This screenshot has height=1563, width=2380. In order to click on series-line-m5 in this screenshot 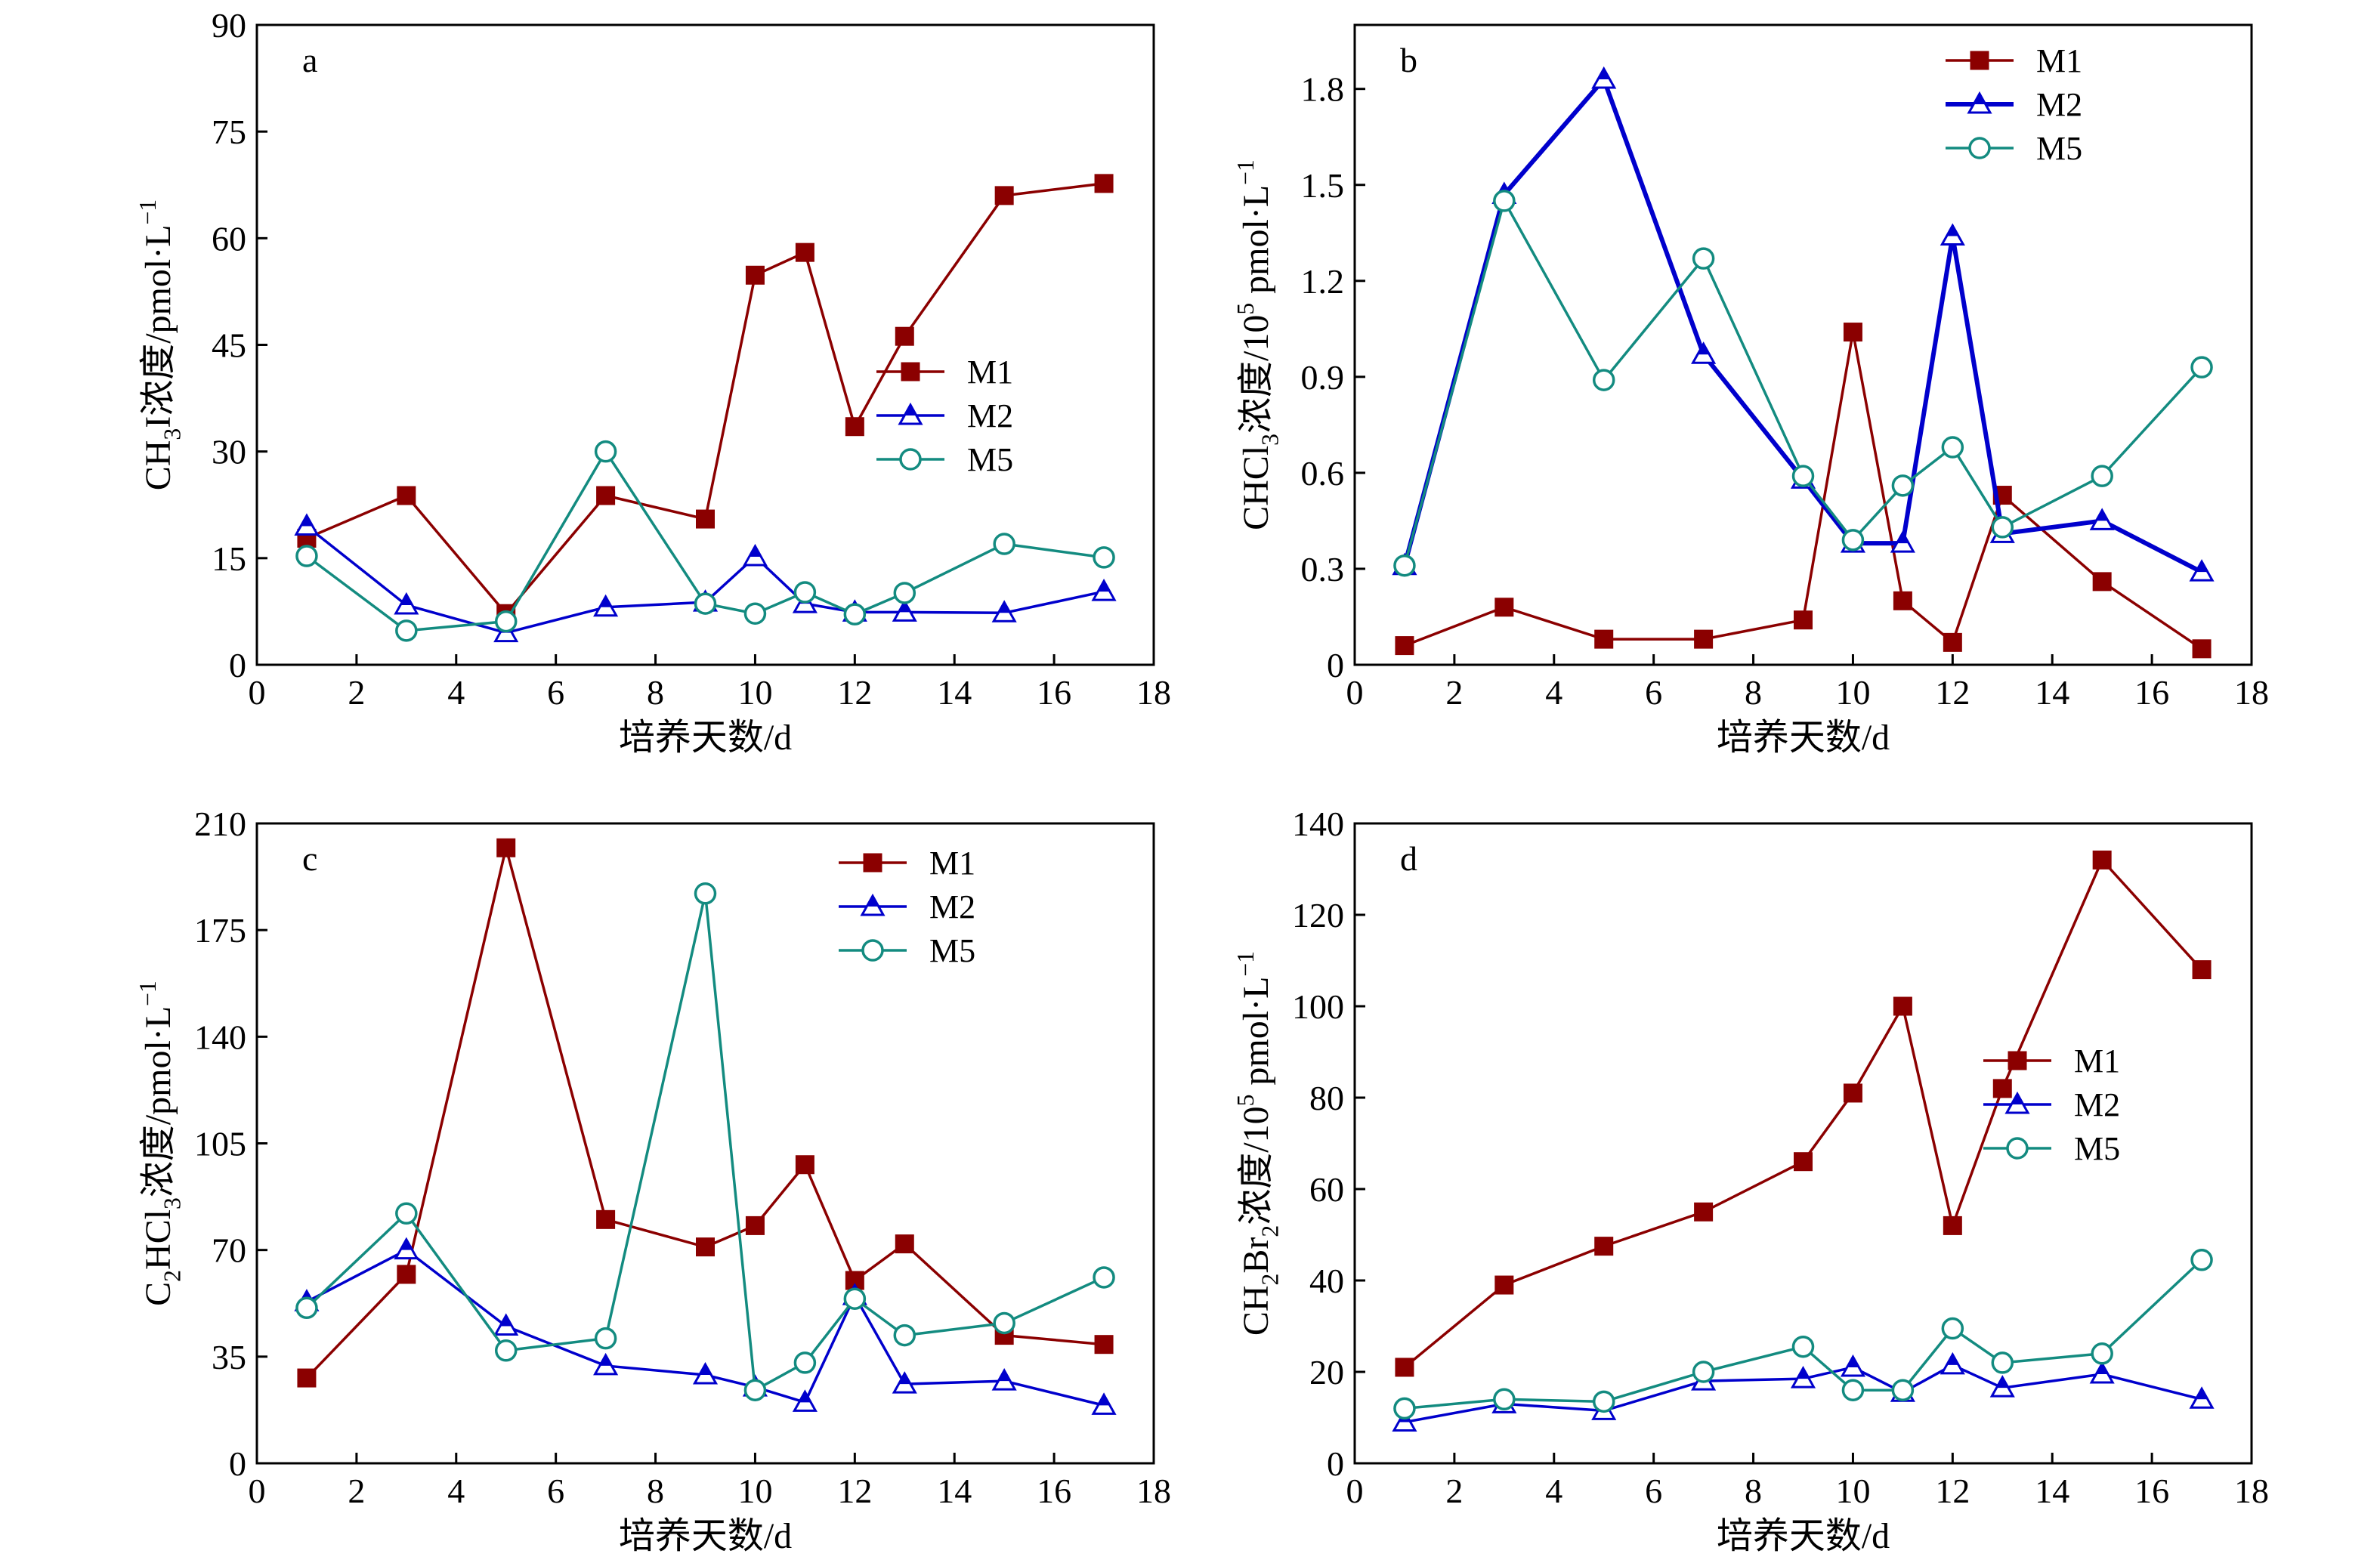, I will do `click(1803, 383)`.